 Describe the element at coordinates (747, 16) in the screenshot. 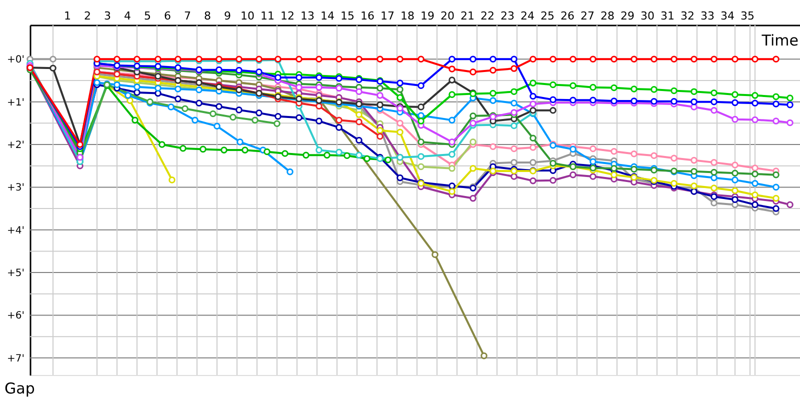

I see `x-tick-label: 35` at that location.